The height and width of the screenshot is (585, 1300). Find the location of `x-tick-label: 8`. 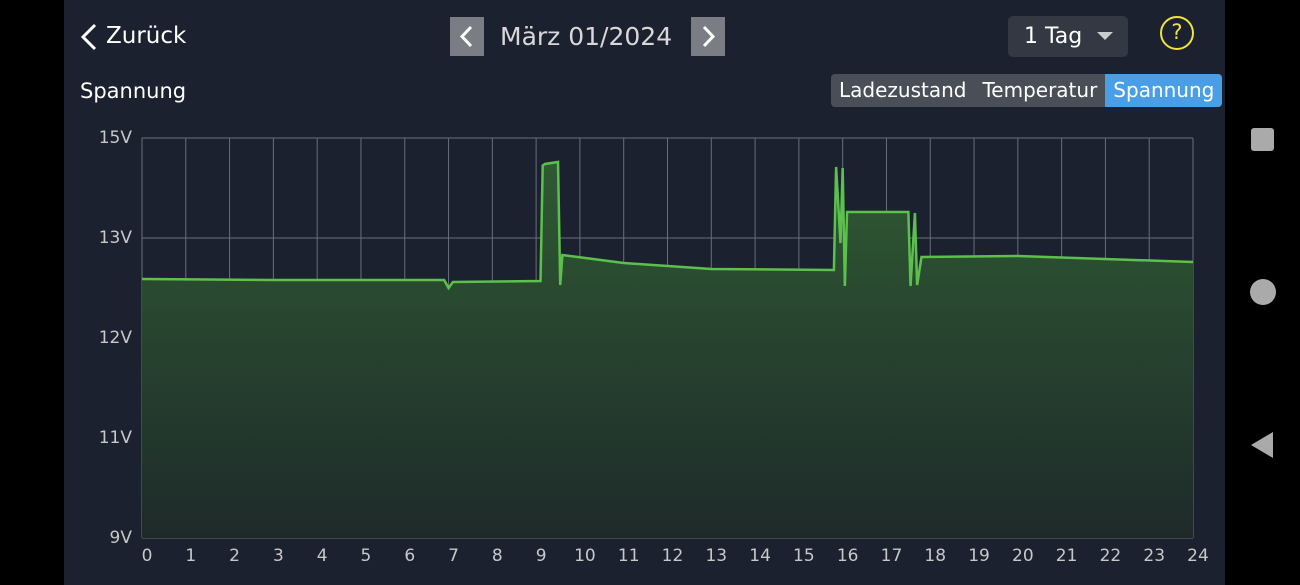

x-tick-label: 8 is located at coordinates (497, 556).